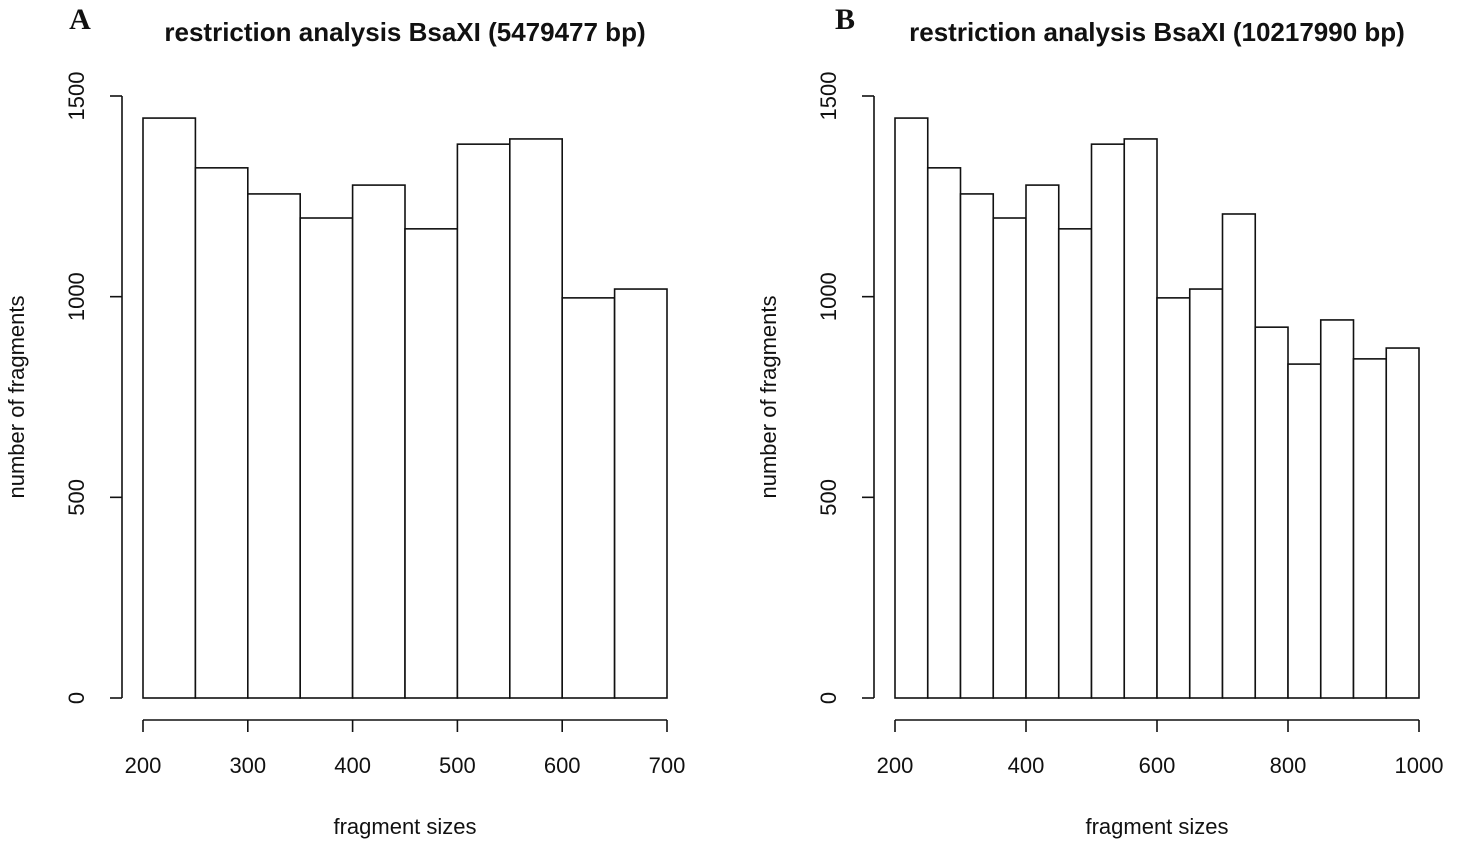 The height and width of the screenshot is (843, 1466). Describe the element at coordinates (845, 19) in the screenshot. I see `panel-label: B` at that location.